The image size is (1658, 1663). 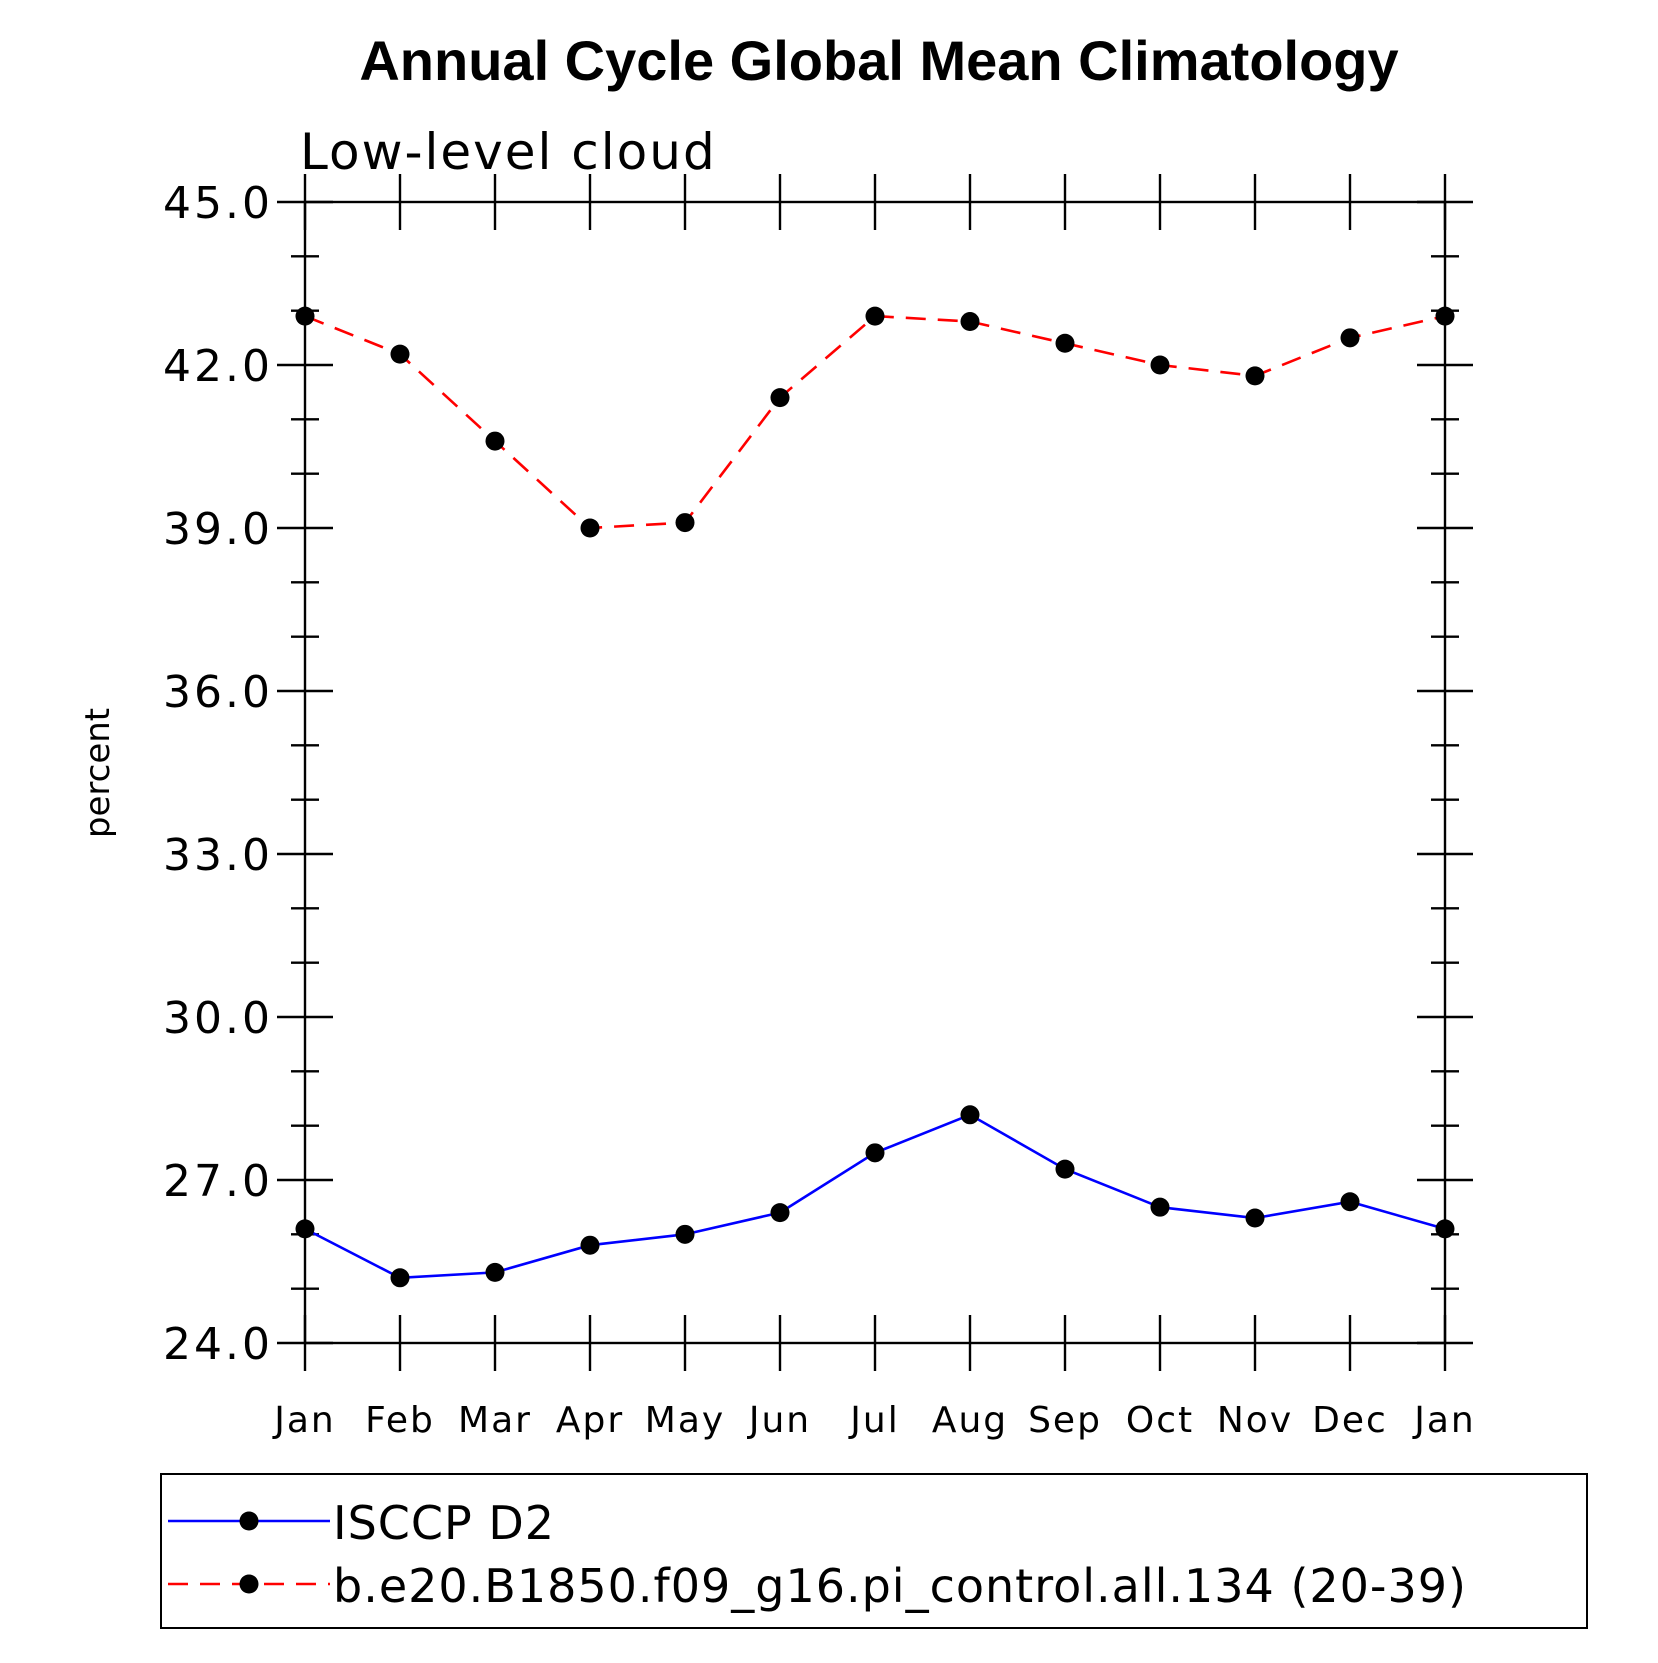 What do you see at coordinates (444, 1523) in the screenshot?
I see `legend-label: ISCCP D2` at bounding box center [444, 1523].